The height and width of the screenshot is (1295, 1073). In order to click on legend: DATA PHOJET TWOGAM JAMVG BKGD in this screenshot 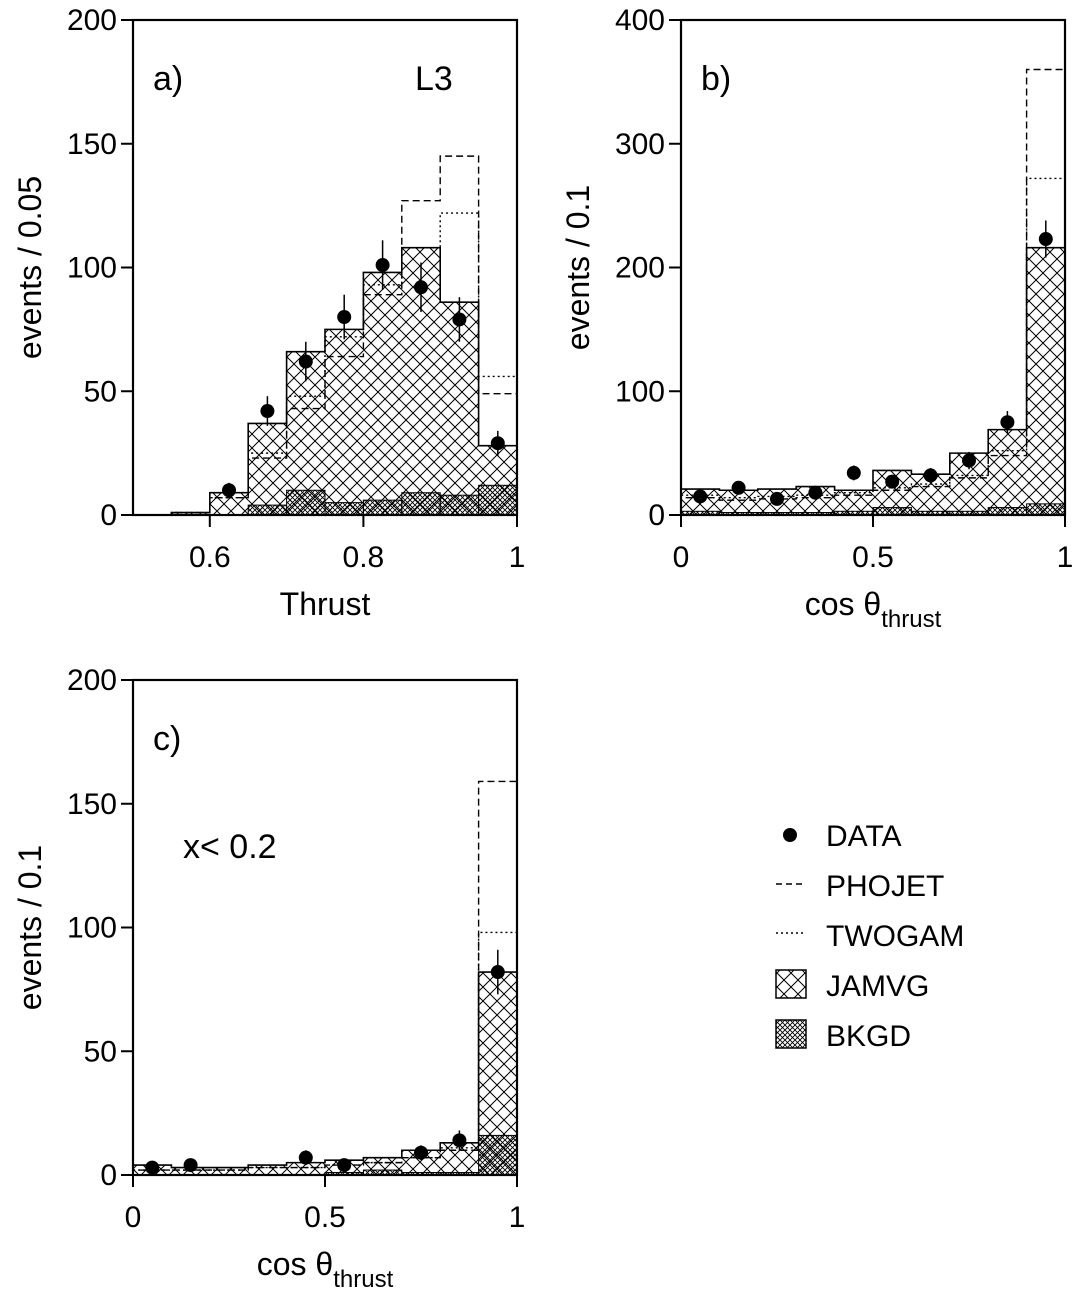, I will do `click(869, 936)`.